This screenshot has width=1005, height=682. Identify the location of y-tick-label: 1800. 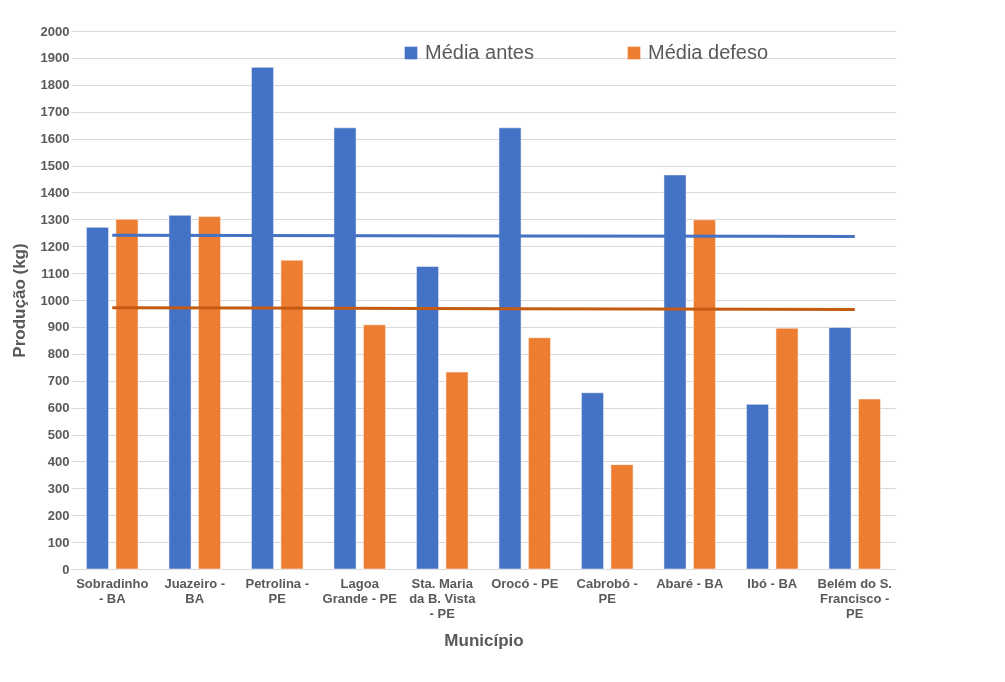
(55, 85).